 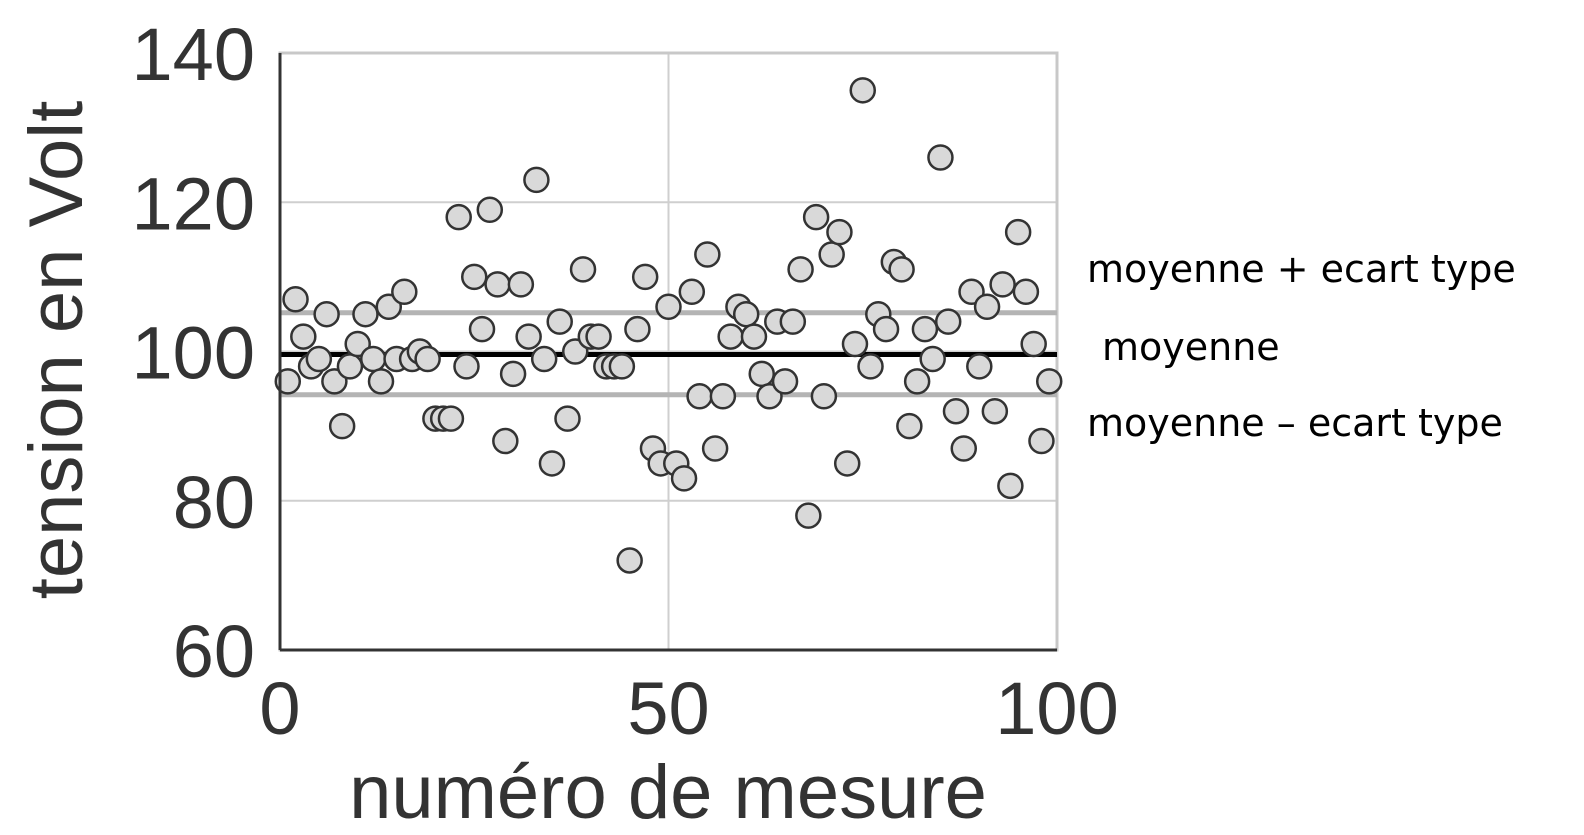 I want to click on annotation-mean_minus: moyenne – ecart type, so click(x=1295, y=423).